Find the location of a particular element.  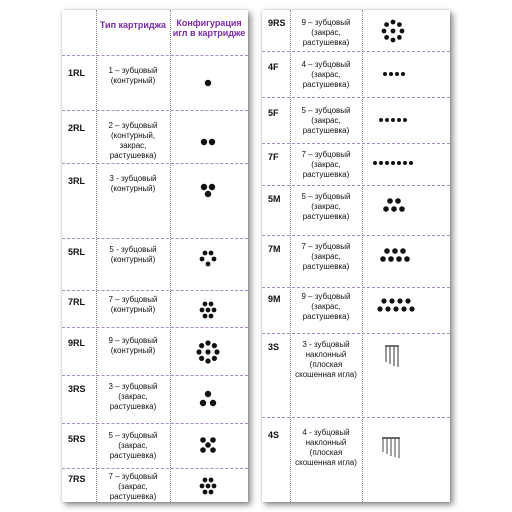

cartridge-description: 5 - зубцовый (контурный) is located at coordinates (133, 254).